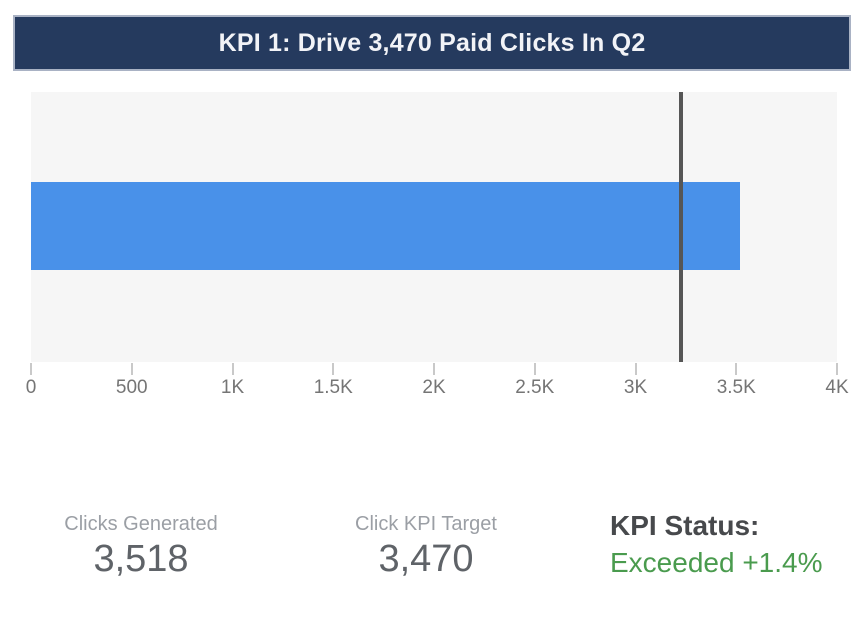 Image resolution: width=868 pixels, height=626 pixels. I want to click on stat-click-kpi-target: Click KPI Target 3,470, so click(426, 545).